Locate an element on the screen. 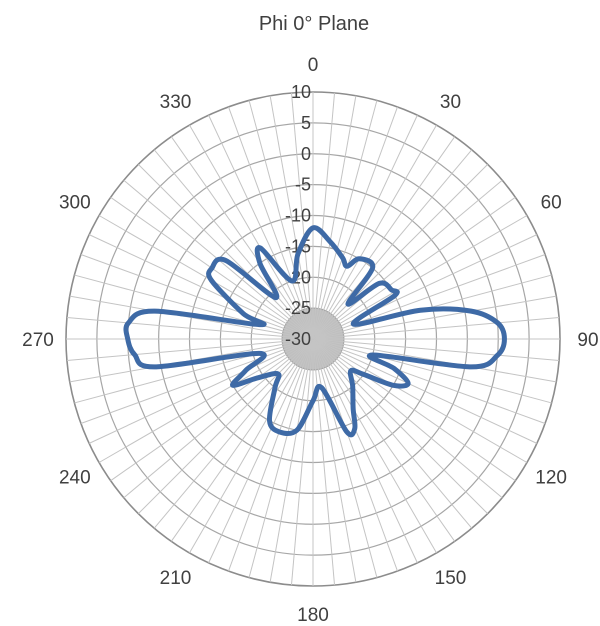 The height and width of the screenshot is (626, 600). radial-tick-label: -10 is located at coordinates (298, 216).